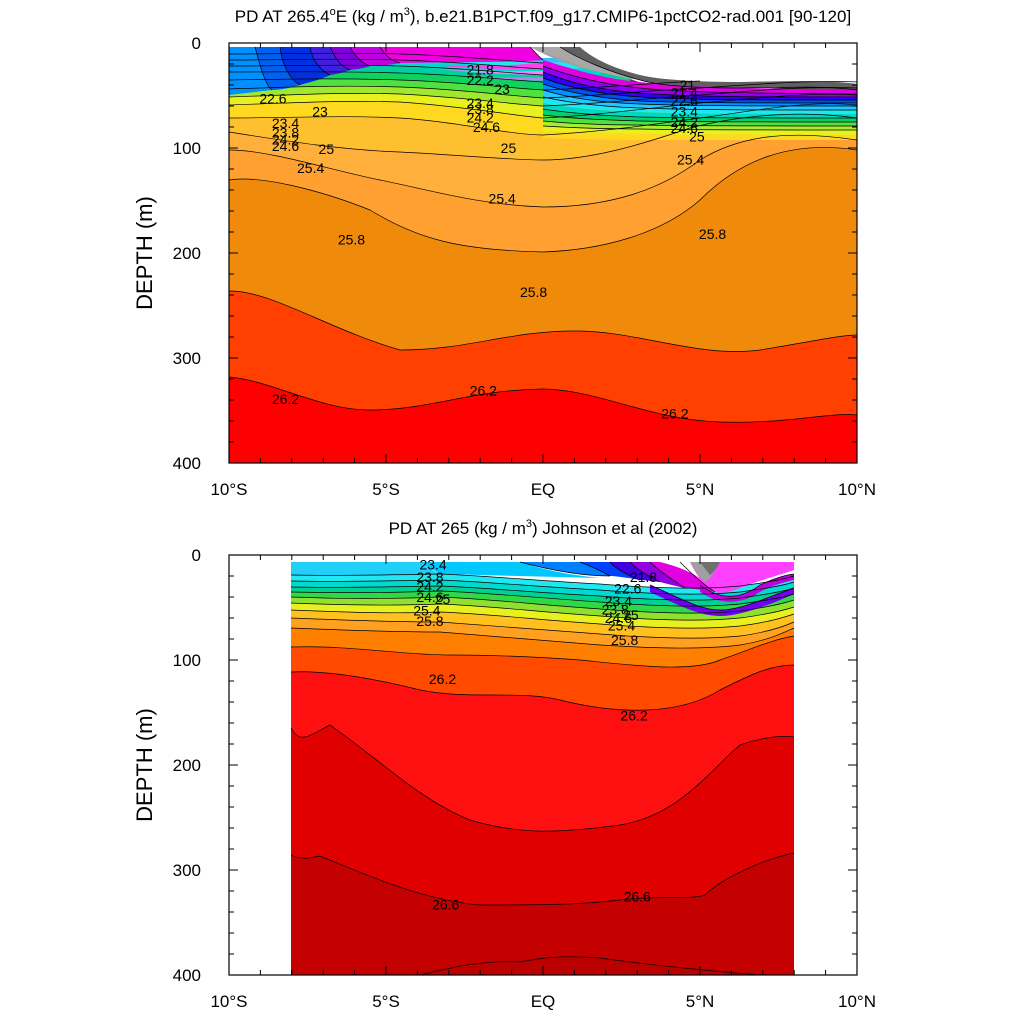 The width and height of the screenshot is (1024, 1029). What do you see at coordinates (187, 358) in the screenshot?
I see `top-y-tick-label: 300` at bounding box center [187, 358].